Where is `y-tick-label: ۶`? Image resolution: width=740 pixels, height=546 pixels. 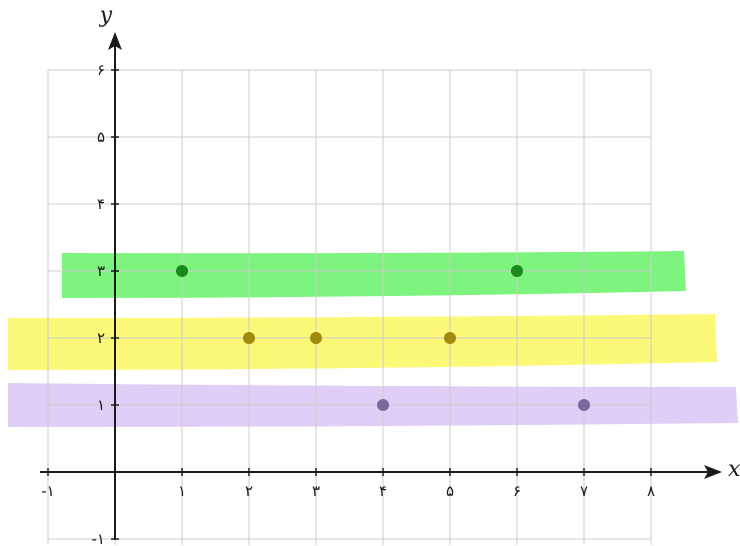 y-tick-label: ۶ is located at coordinates (101, 70).